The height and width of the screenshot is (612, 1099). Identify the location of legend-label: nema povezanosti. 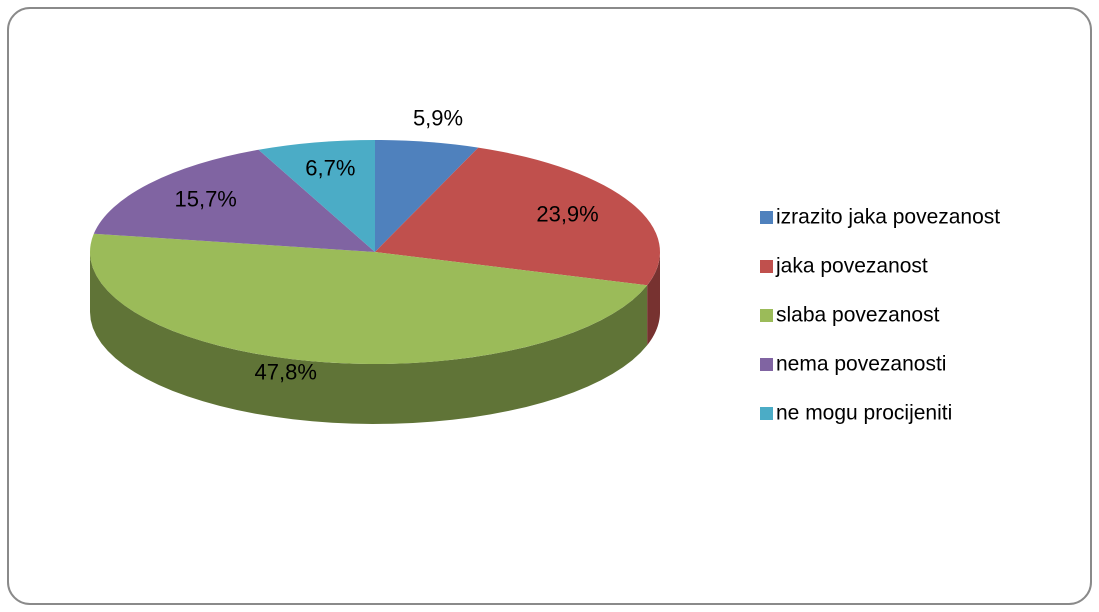
(861, 364).